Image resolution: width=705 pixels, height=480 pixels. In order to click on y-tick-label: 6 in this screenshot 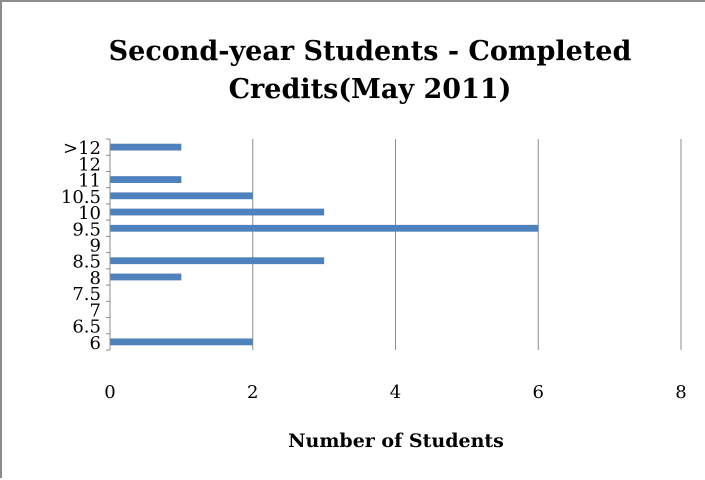, I will do `click(95, 343)`.